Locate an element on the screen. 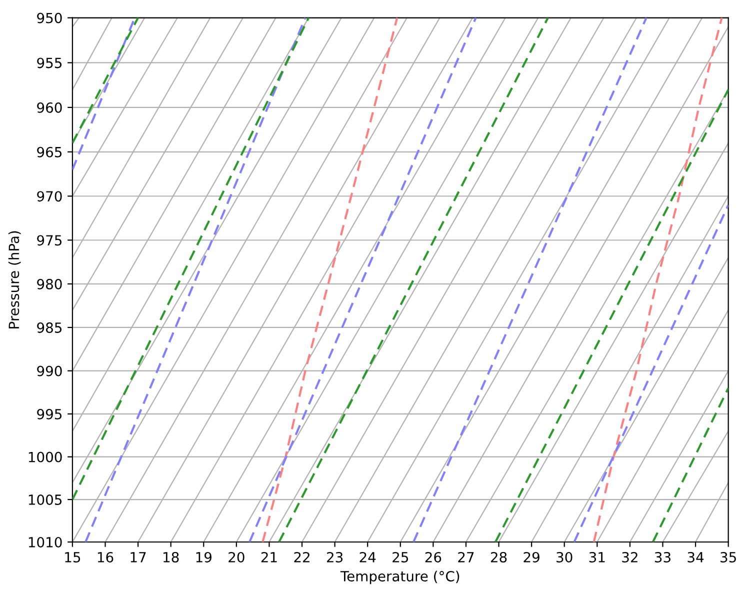 This screenshot has height=593, width=747. x-tick-label: 19 is located at coordinates (204, 557).